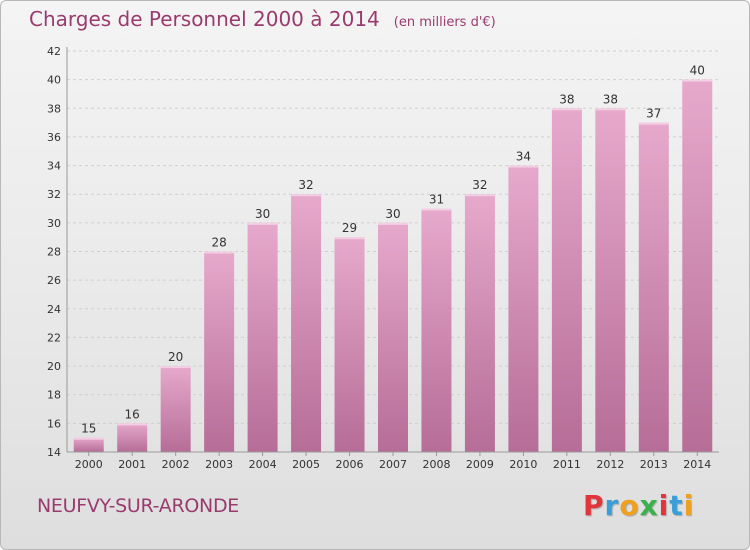  Describe the element at coordinates (697, 71) in the screenshot. I see `data-label: 40` at that location.